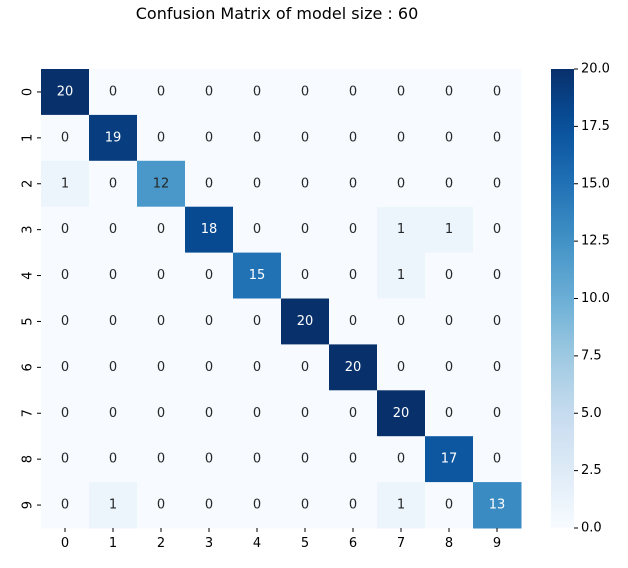  What do you see at coordinates (28, 321) in the screenshot?
I see `y-tick-label: 5` at bounding box center [28, 321].